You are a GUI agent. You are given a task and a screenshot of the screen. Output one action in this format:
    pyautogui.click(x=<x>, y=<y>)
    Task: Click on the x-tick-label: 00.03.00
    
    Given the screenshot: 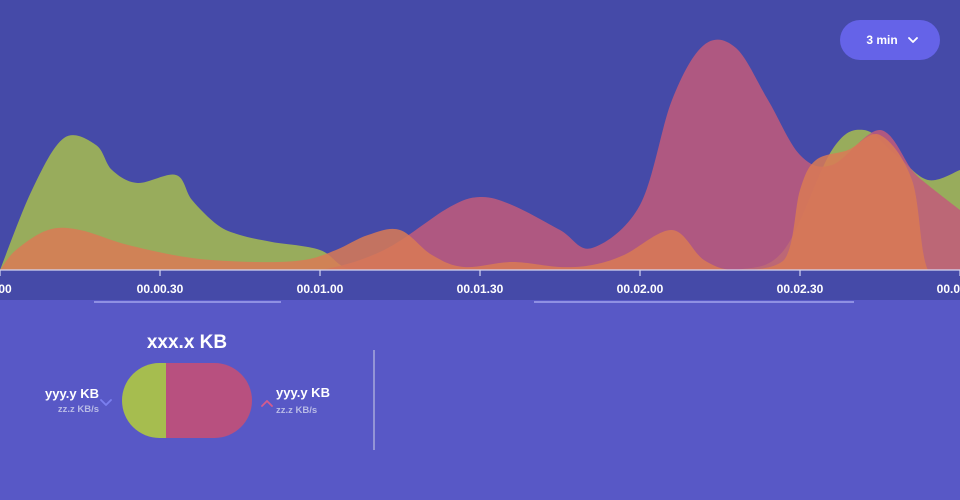 What is the action you would take?
    pyautogui.click(x=948, y=289)
    